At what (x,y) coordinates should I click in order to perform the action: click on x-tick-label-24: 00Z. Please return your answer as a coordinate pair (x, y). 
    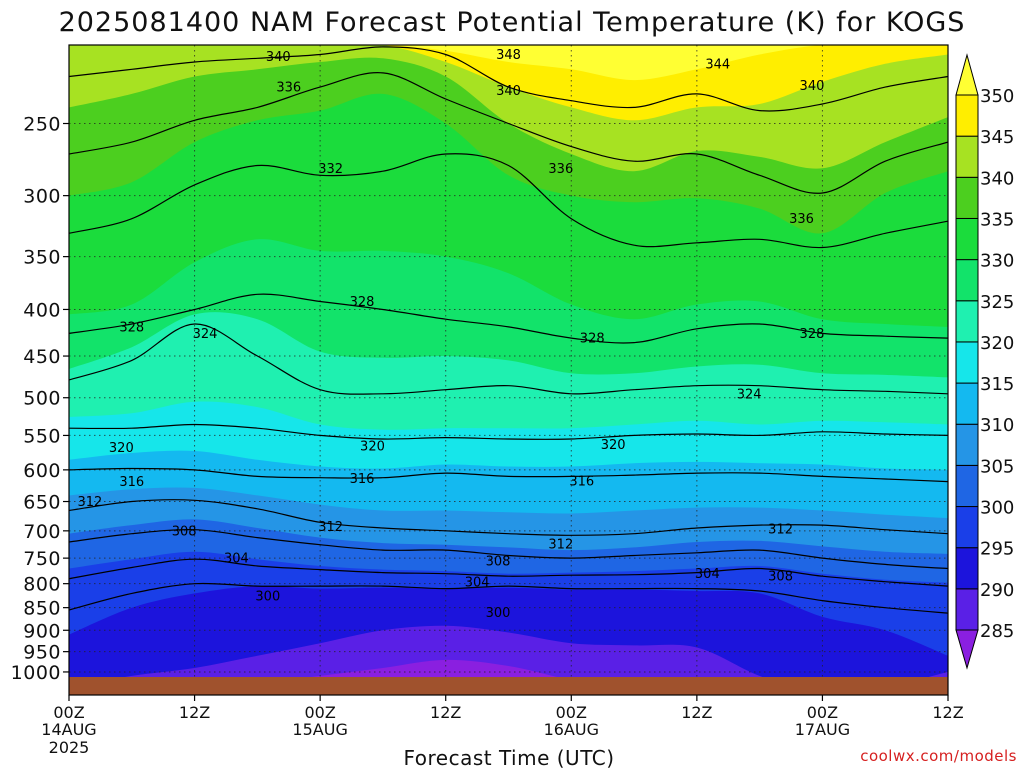
    Looking at the image, I should click on (319, 712).